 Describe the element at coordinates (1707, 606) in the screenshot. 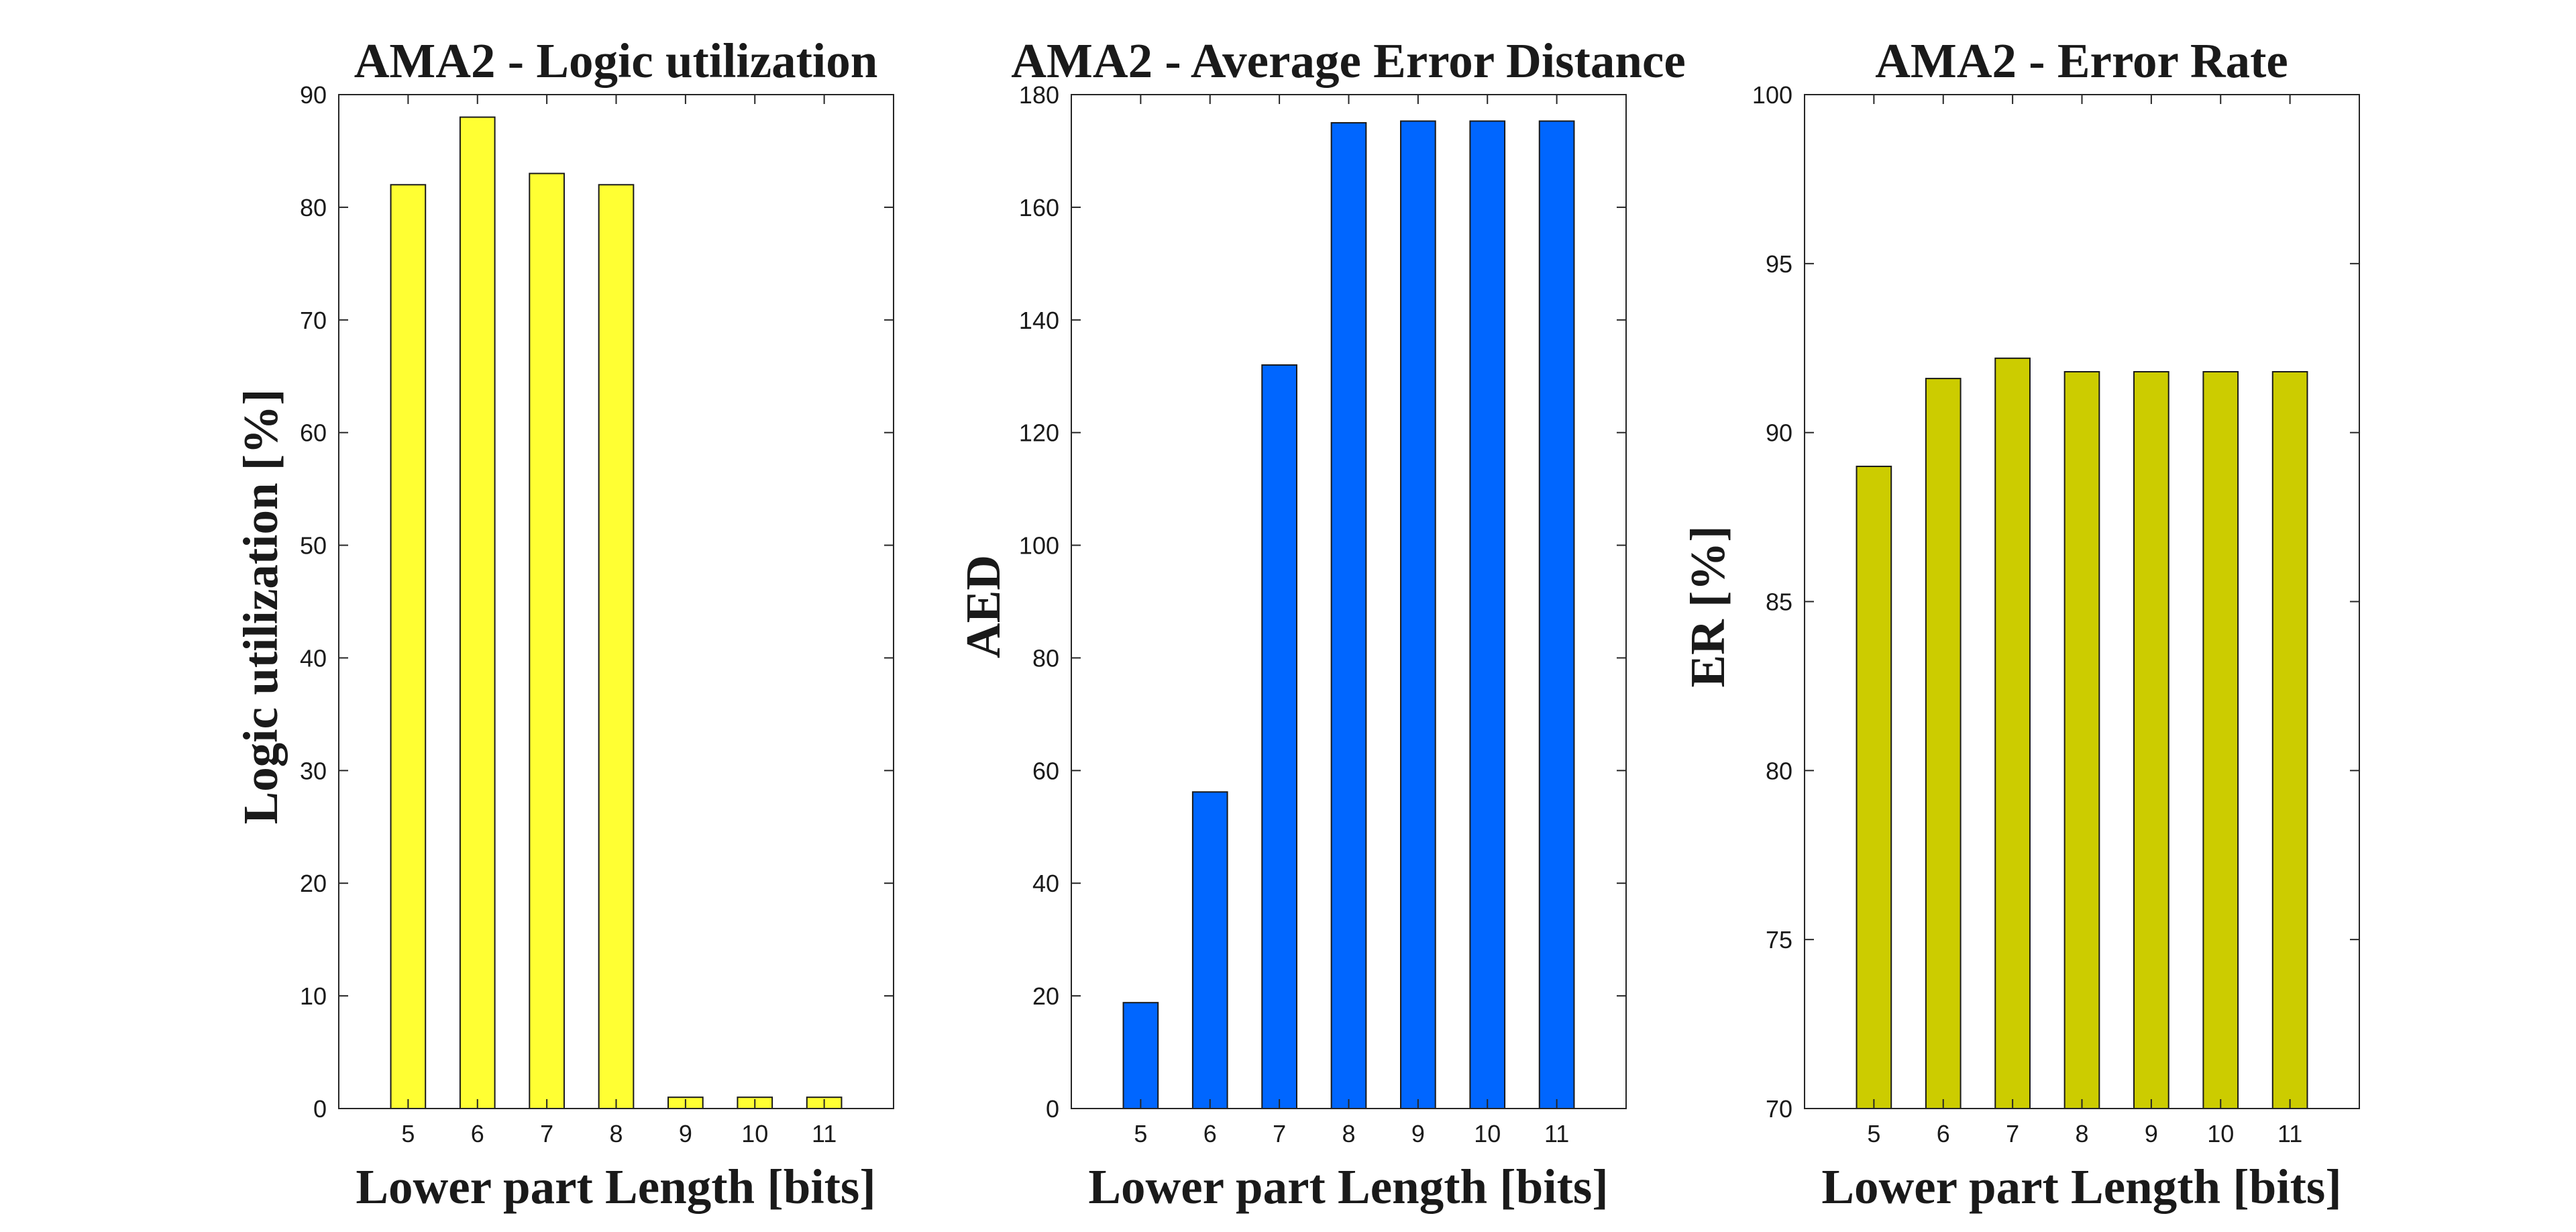

I see `y-axis-label: ER [%]` at that location.